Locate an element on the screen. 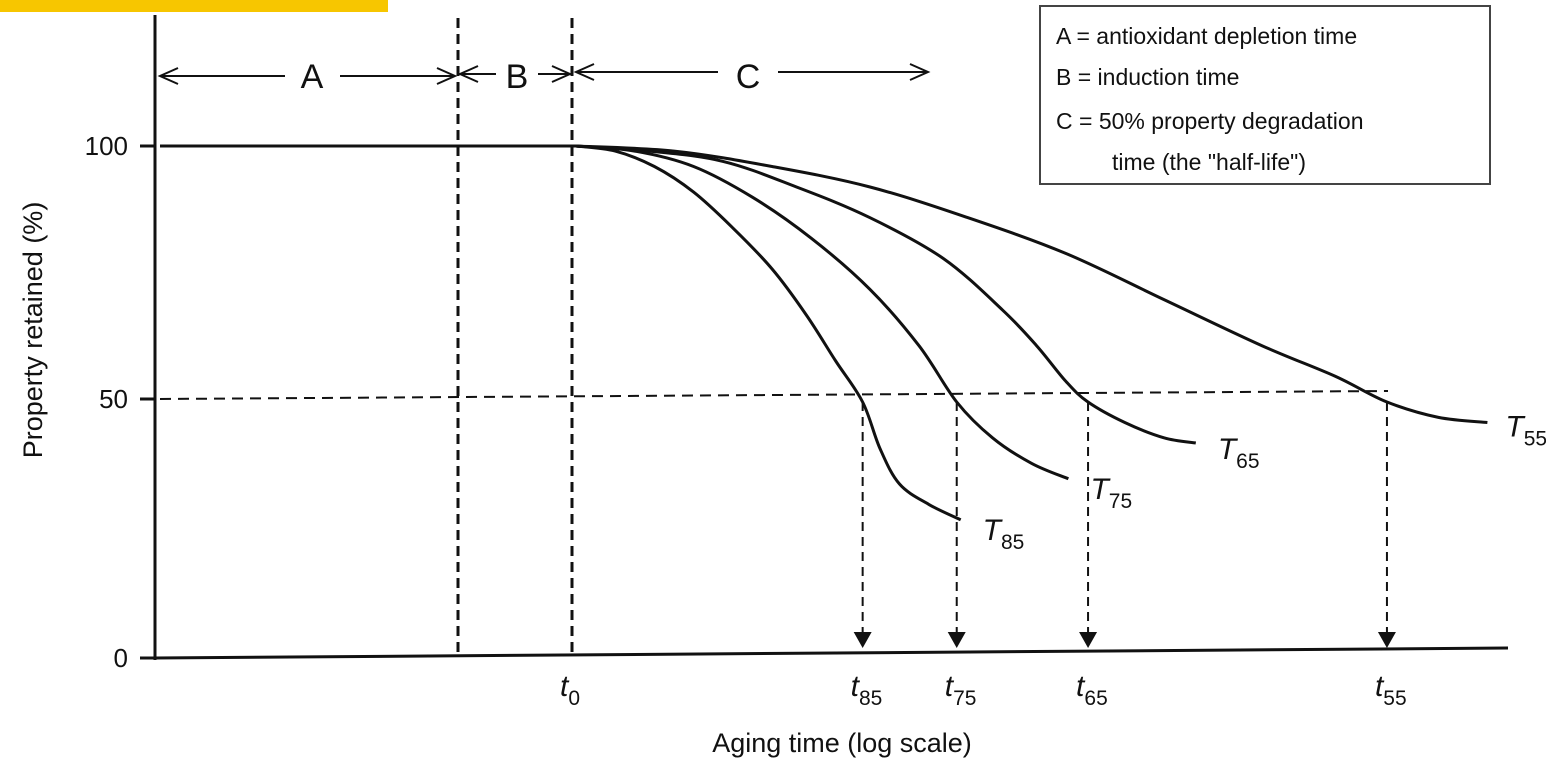  half-life-arrowhead-T85 is located at coordinates (862, 640).